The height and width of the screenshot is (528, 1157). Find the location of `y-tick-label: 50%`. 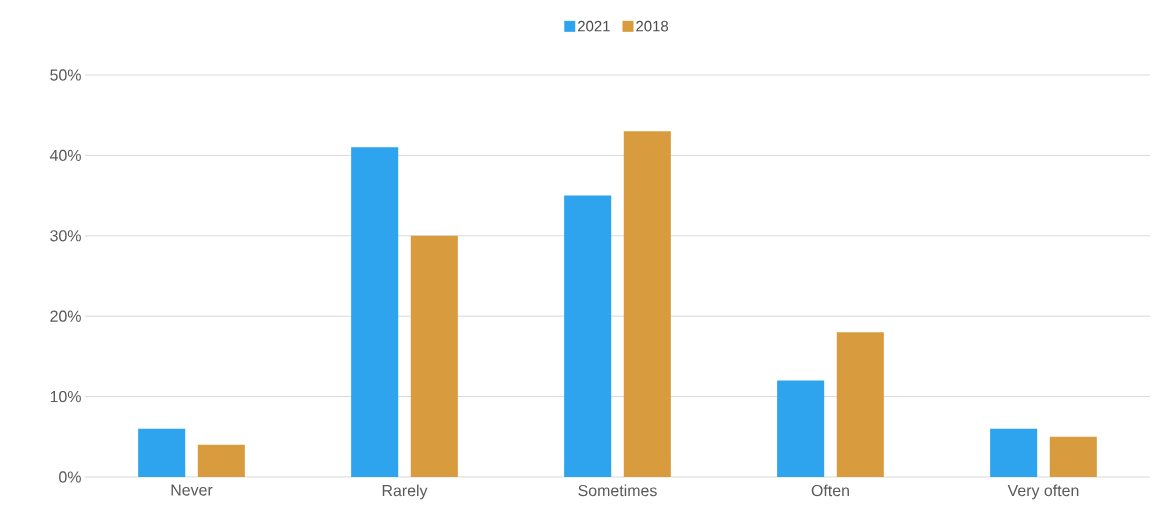

y-tick-label: 50% is located at coordinates (65, 75).